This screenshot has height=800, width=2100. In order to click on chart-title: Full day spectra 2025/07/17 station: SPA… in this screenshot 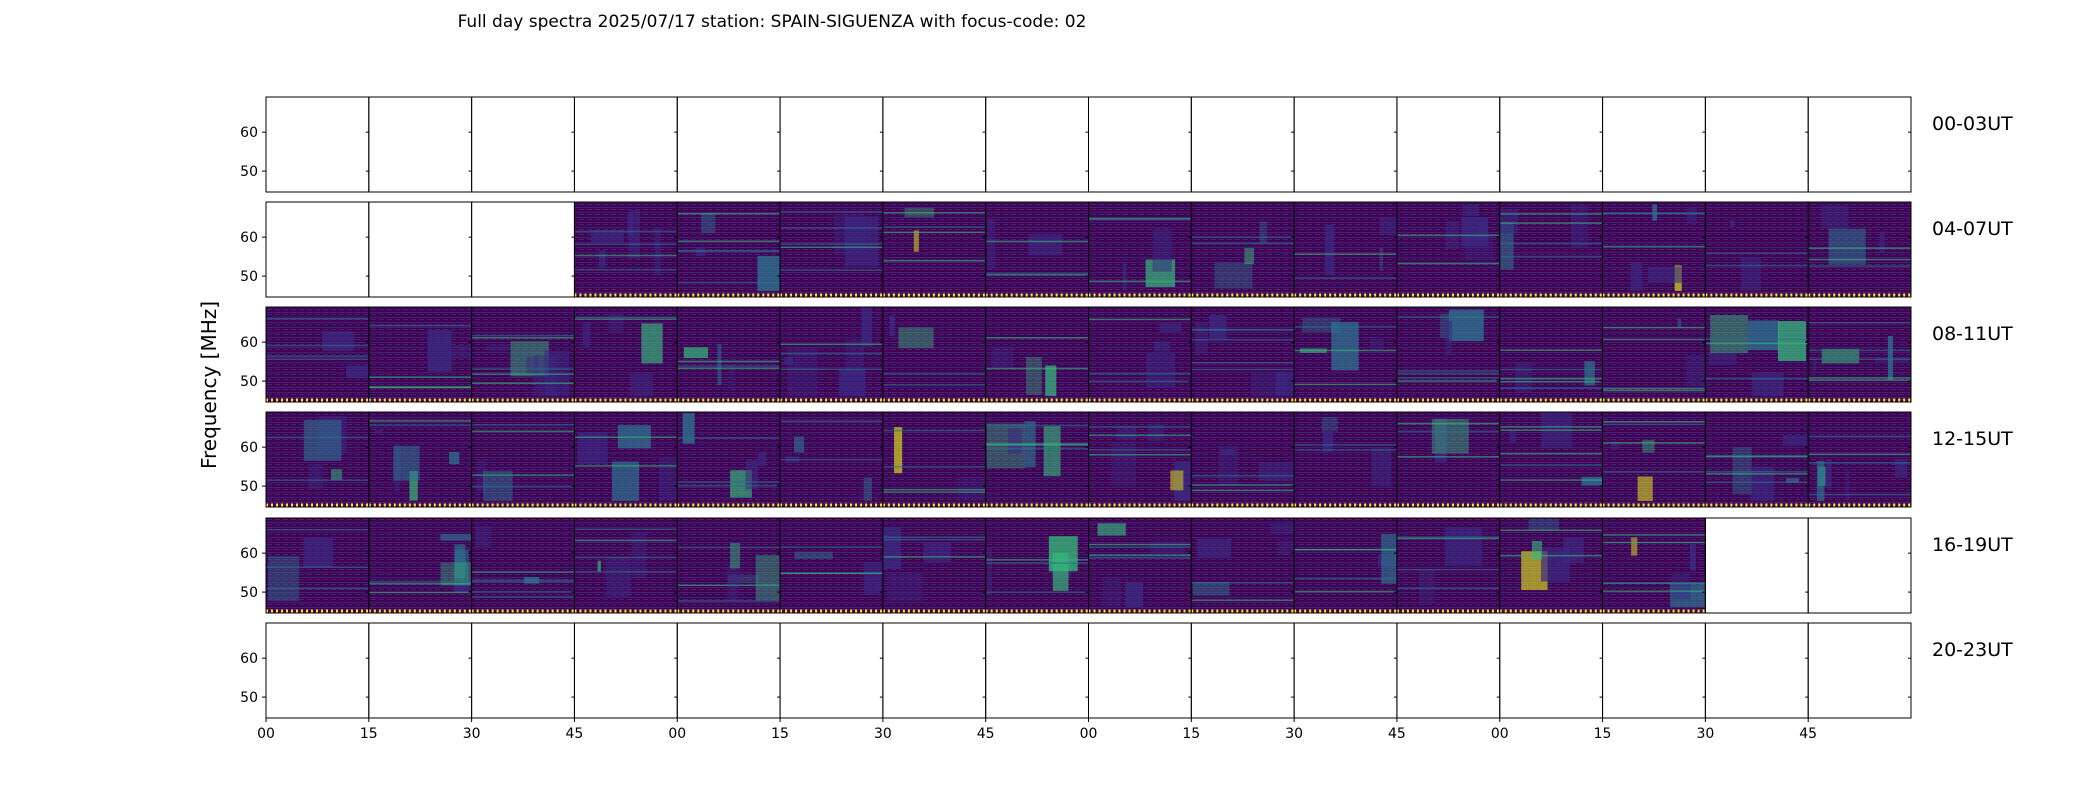, I will do `click(772, 22)`.